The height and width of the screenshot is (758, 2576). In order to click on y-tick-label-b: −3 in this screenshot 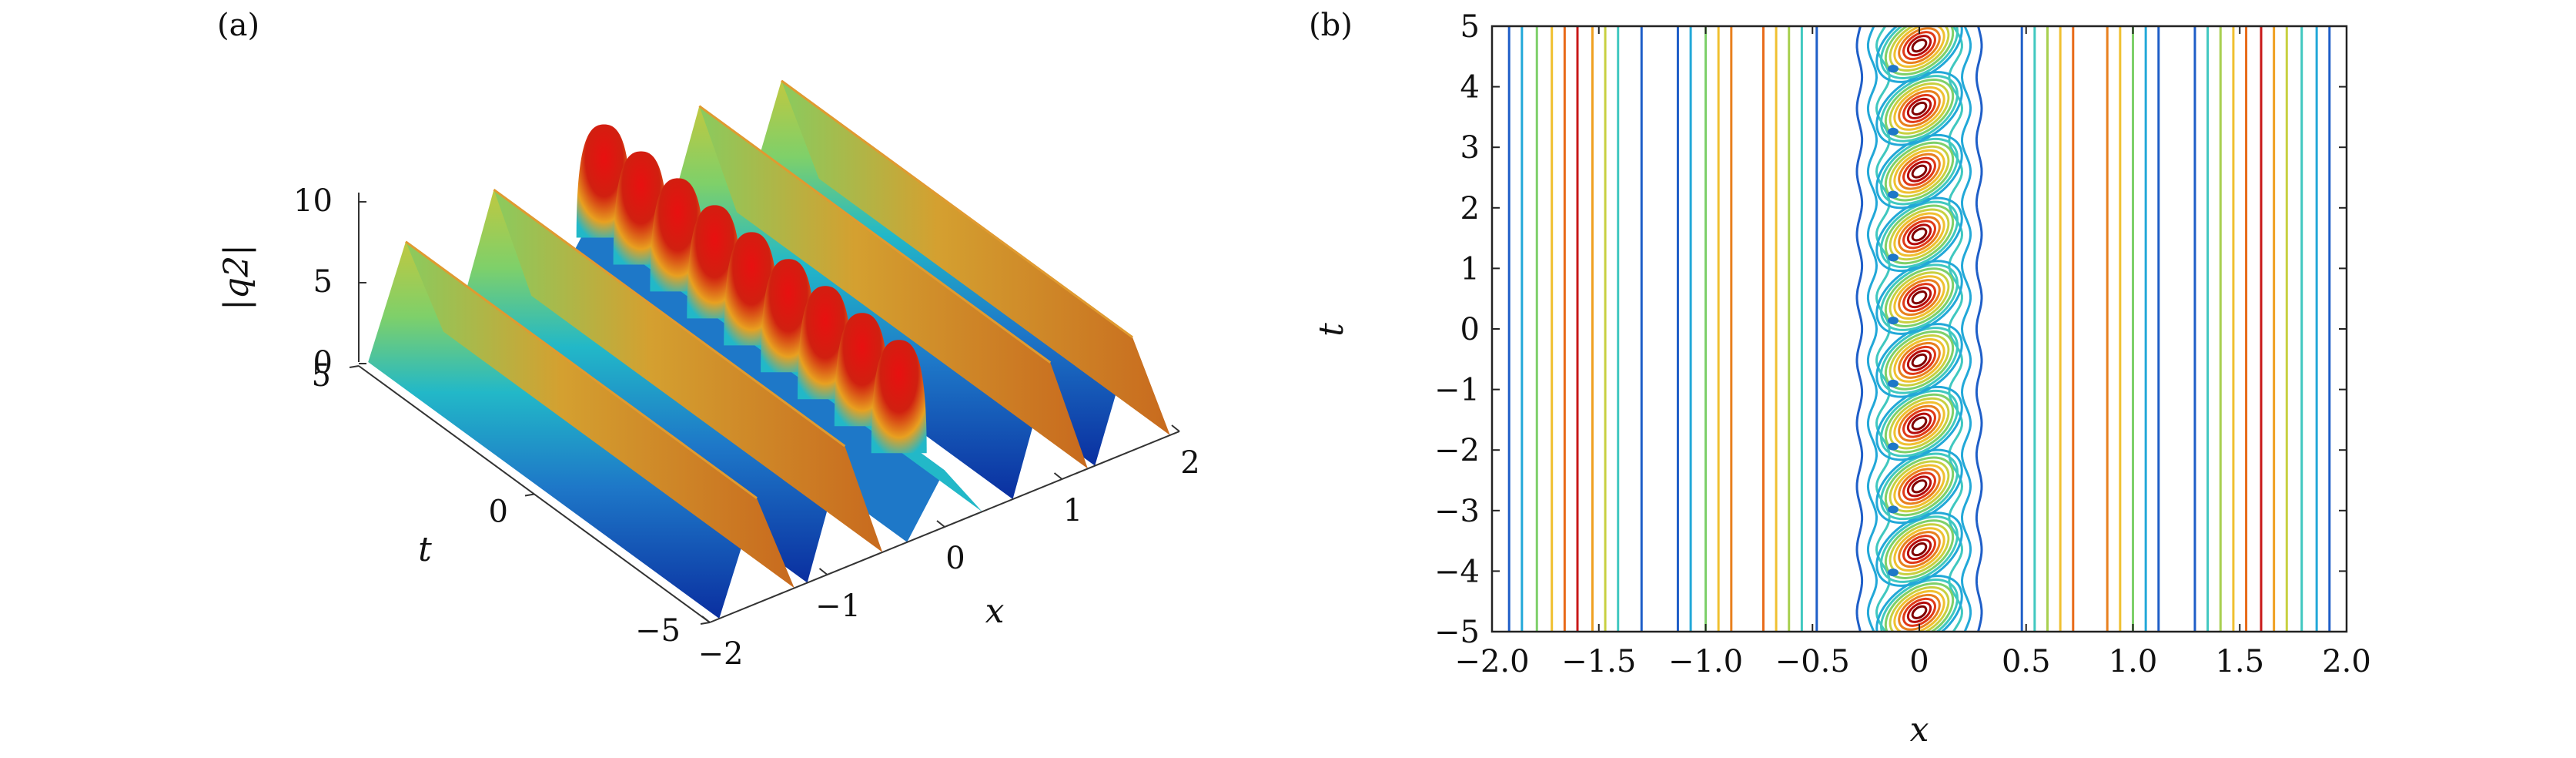, I will do `click(1457, 512)`.